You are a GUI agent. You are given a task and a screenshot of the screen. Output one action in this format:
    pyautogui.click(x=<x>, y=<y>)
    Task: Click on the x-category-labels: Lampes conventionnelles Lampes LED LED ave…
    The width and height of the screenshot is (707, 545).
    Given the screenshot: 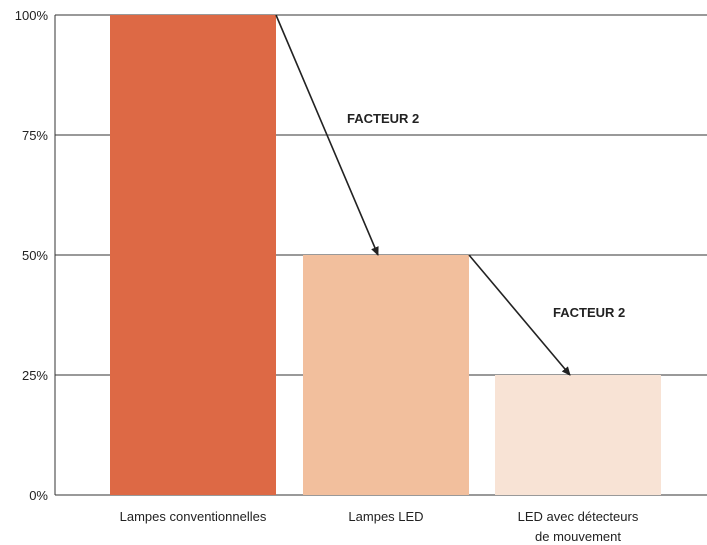 What is the action you would take?
    pyautogui.click(x=379, y=526)
    